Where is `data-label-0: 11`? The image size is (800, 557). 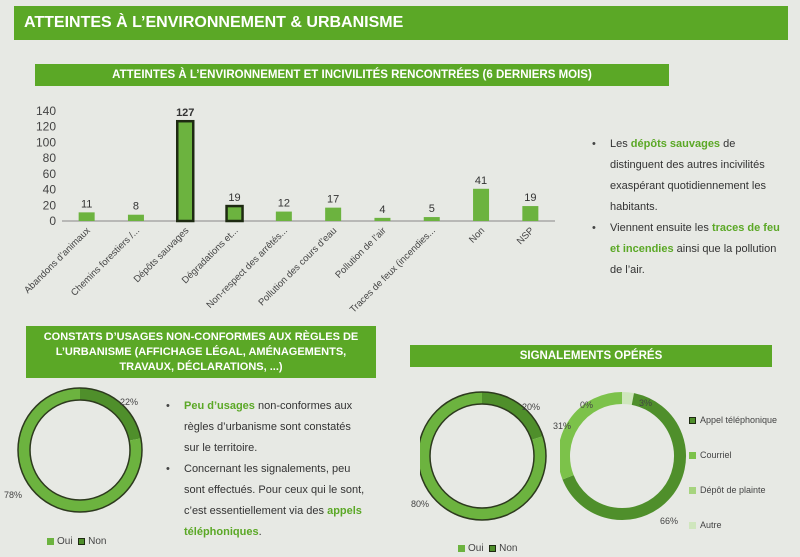 data-label-0: 11 is located at coordinates (86, 204).